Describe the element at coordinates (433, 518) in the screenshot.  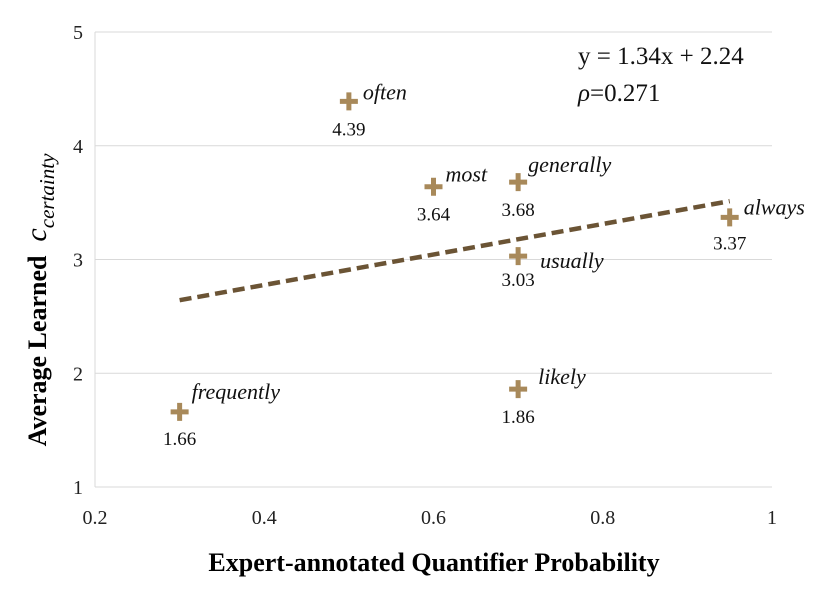
I see `x-tick-label: 0.6` at that location.